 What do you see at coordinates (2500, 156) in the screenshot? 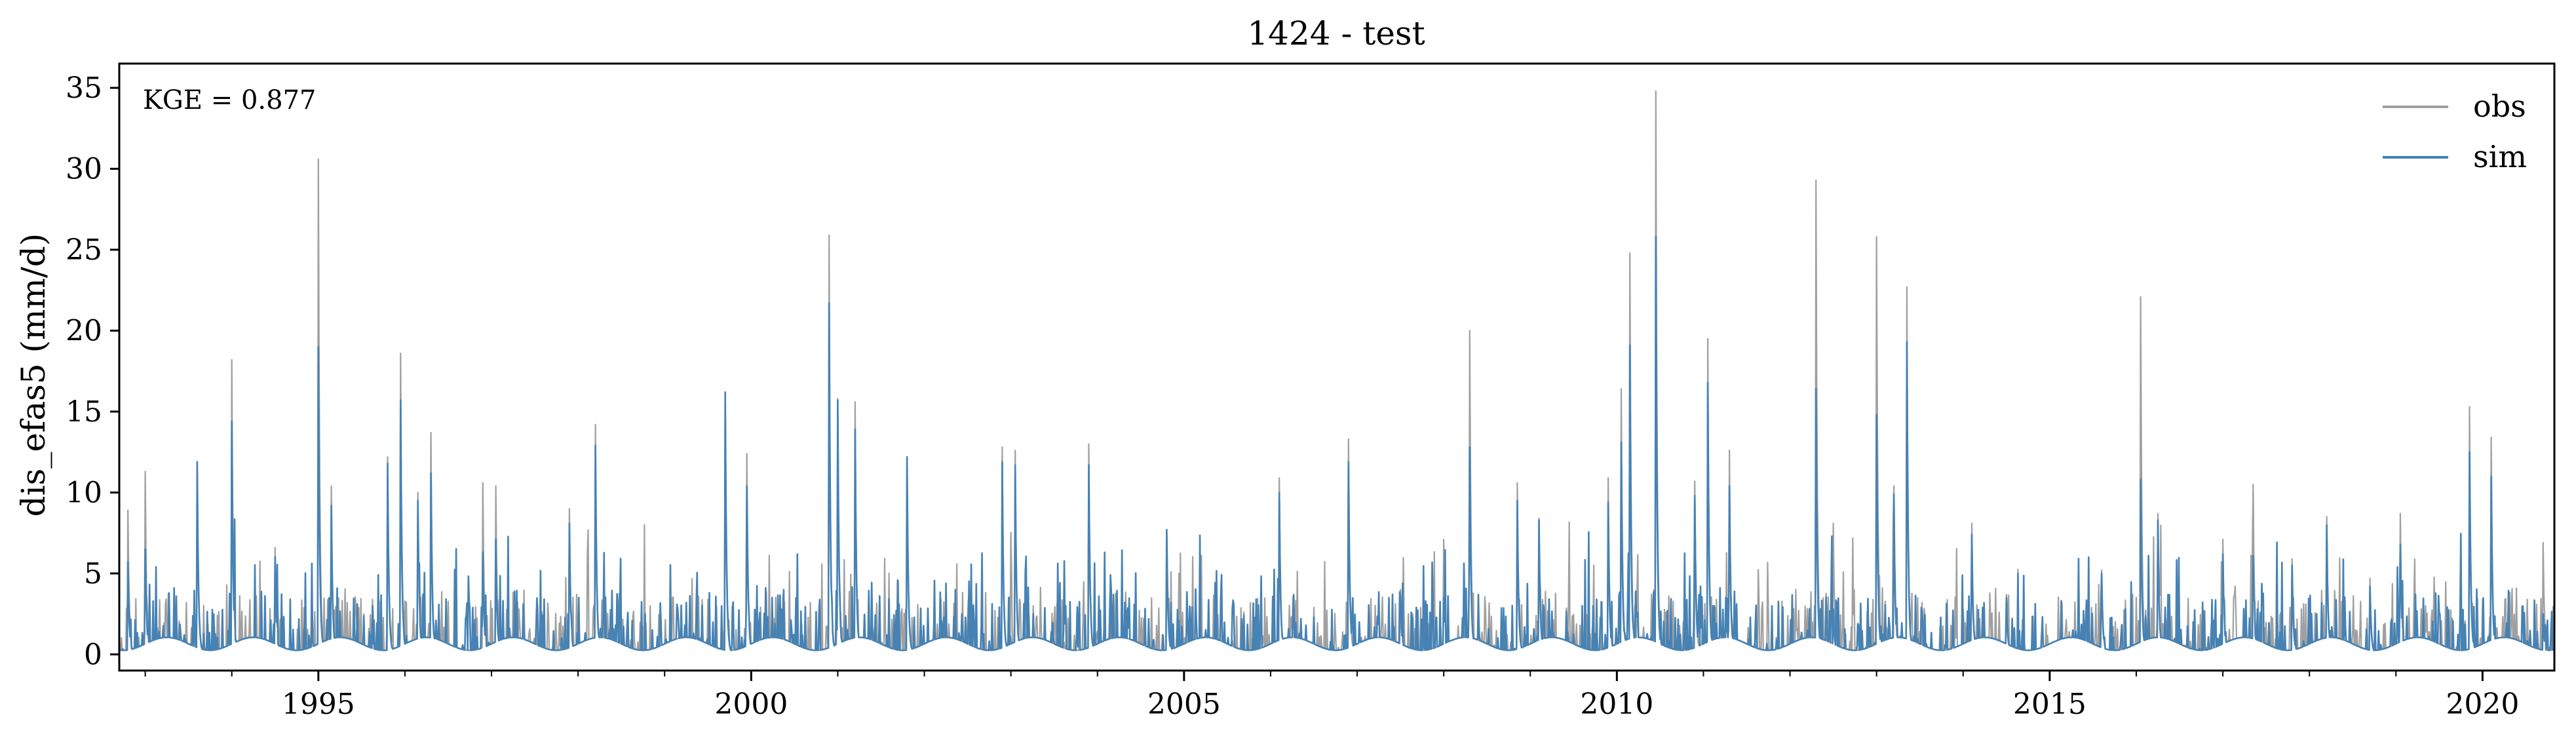
I see `legend-sim-label: sim` at bounding box center [2500, 156].